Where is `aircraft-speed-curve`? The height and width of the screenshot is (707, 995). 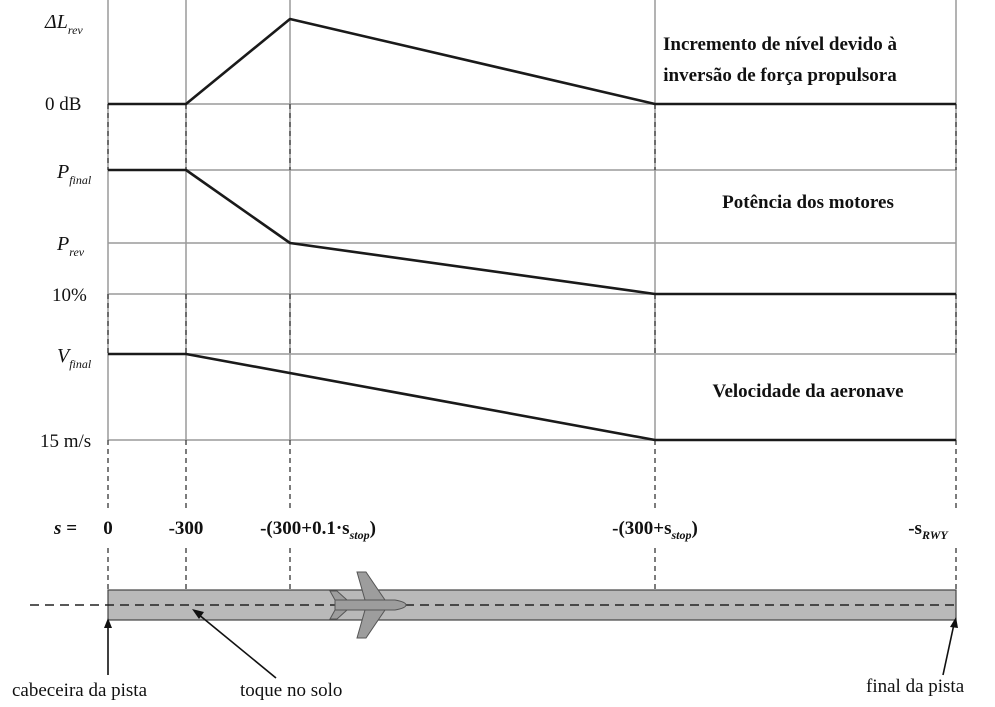
aircraft-speed-curve is located at coordinates (532, 397).